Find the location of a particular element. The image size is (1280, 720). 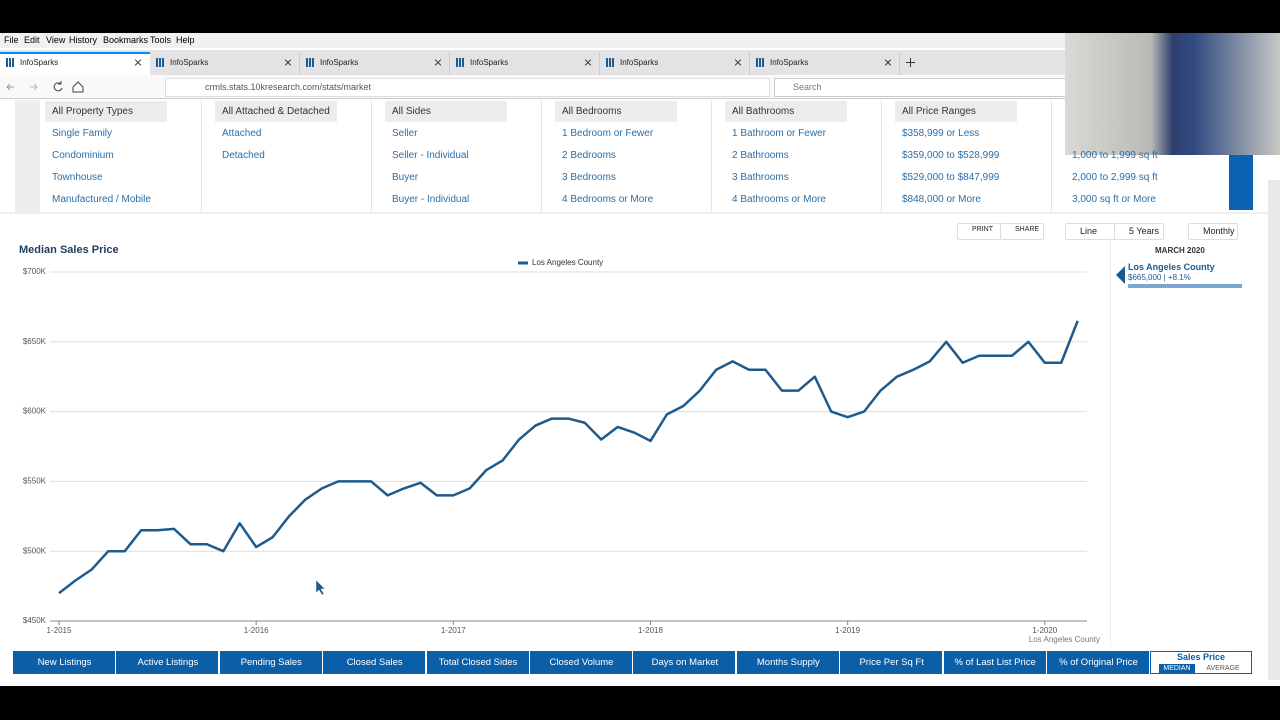

filter-header: All Price Ranges is located at coordinates (939, 111).